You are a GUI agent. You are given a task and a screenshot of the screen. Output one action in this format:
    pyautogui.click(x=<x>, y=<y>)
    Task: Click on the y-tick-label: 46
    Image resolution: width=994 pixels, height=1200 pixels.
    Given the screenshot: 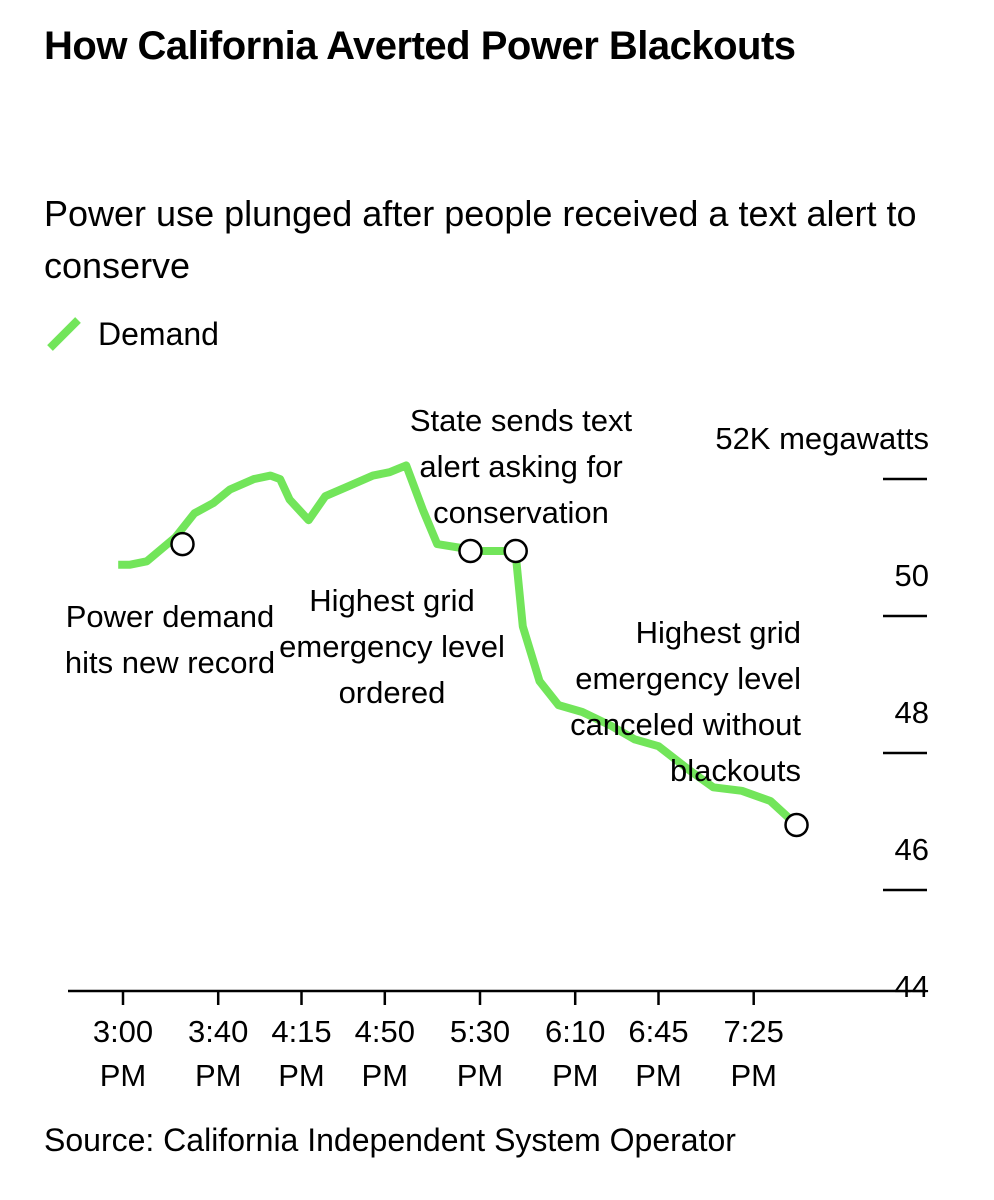 What is the action you would take?
    pyautogui.click(x=912, y=849)
    